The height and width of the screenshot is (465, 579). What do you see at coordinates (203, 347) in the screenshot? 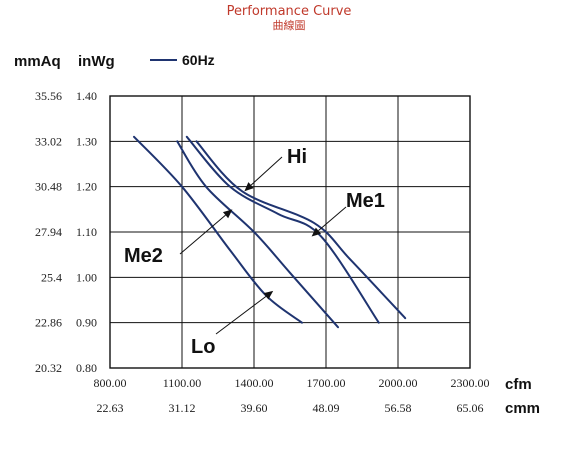
I see `annotation-label-lo: Lo` at bounding box center [203, 347].